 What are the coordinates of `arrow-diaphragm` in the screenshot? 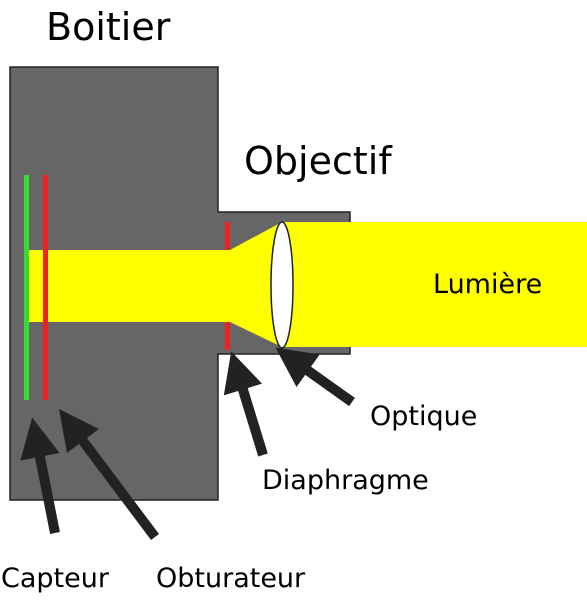 It's located at (245, 404).